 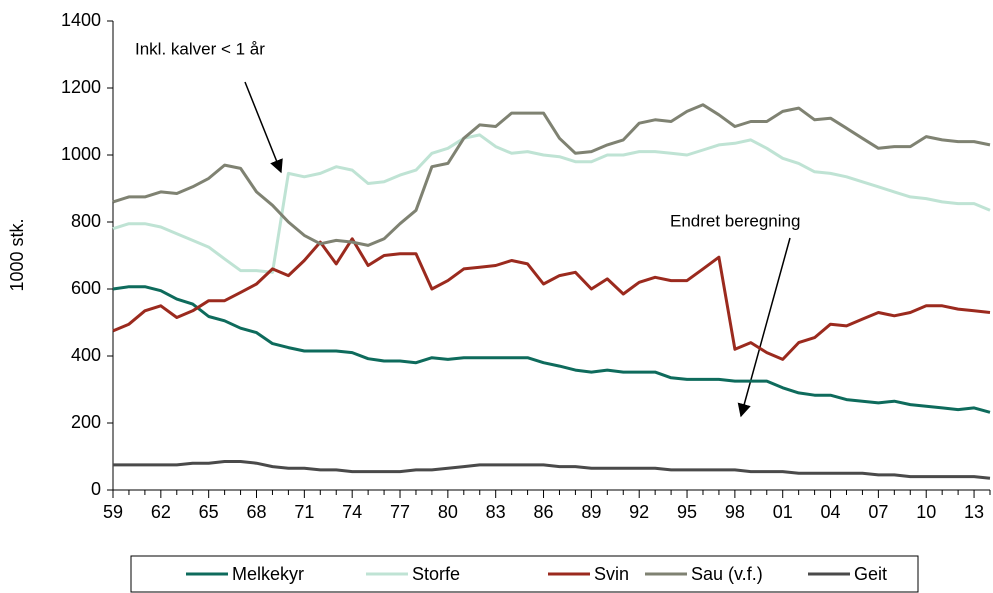 What do you see at coordinates (86, 422) in the screenshot?
I see `y-tick-label: 200` at bounding box center [86, 422].